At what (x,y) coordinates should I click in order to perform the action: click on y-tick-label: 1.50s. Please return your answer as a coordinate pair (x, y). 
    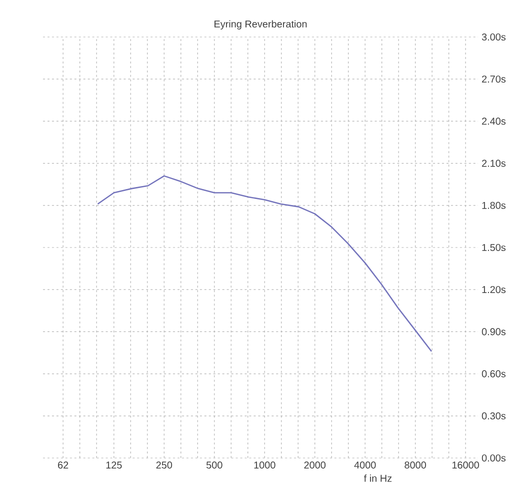
    Looking at the image, I should click on (494, 248).